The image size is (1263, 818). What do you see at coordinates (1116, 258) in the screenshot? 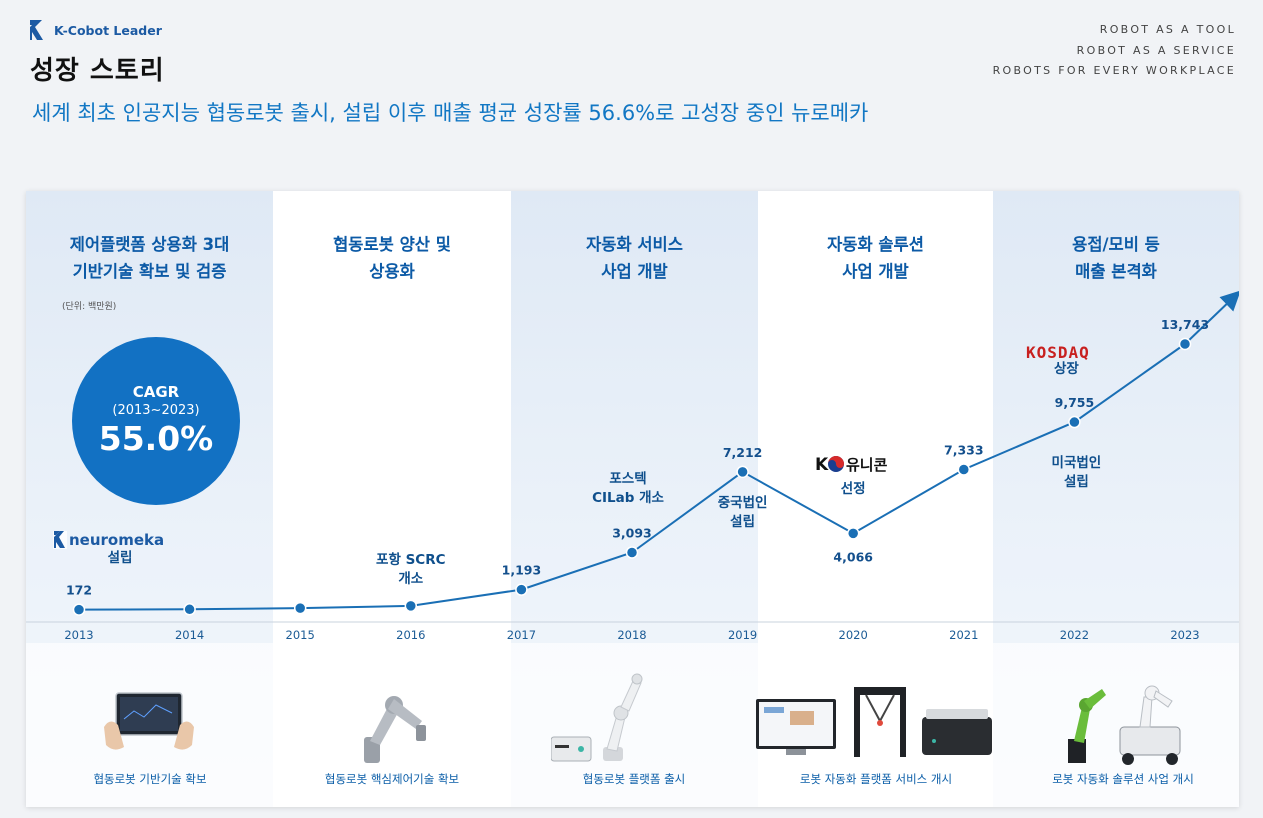
I see `era-title: 용접/모비 등 매출 본격화` at bounding box center [1116, 258].